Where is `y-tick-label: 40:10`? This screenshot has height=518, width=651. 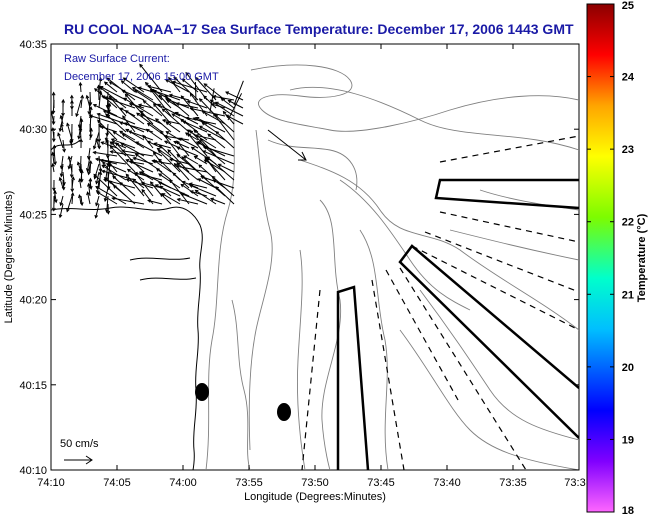
y-tick-label: 40:10 is located at coordinates (33, 471).